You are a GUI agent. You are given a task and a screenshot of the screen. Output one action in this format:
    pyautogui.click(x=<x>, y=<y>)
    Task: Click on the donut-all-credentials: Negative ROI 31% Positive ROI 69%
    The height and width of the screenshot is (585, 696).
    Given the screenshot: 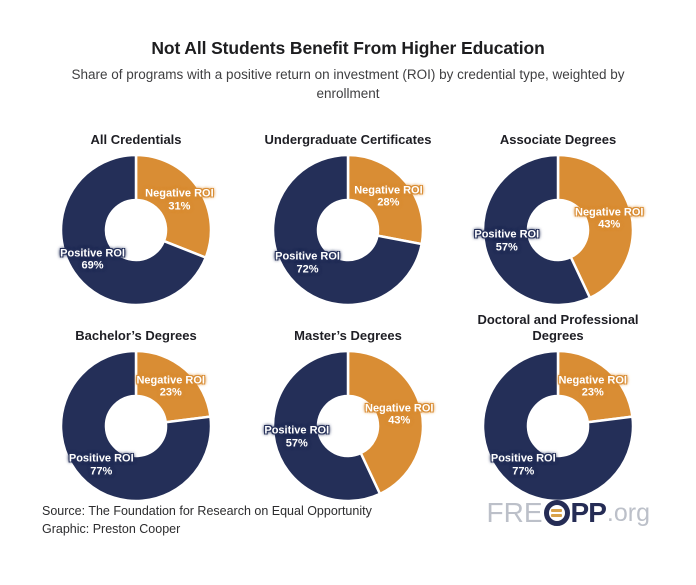 What is the action you would take?
    pyautogui.click(x=136, y=230)
    